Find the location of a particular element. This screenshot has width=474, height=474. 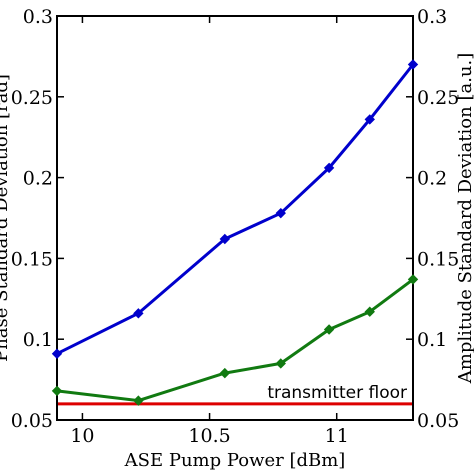

reference-line-group: transmitter floor is located at coordinates (235, 394).